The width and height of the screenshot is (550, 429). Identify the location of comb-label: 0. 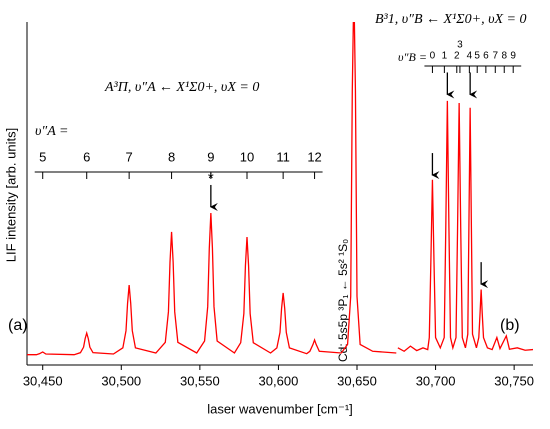
(433, 56).